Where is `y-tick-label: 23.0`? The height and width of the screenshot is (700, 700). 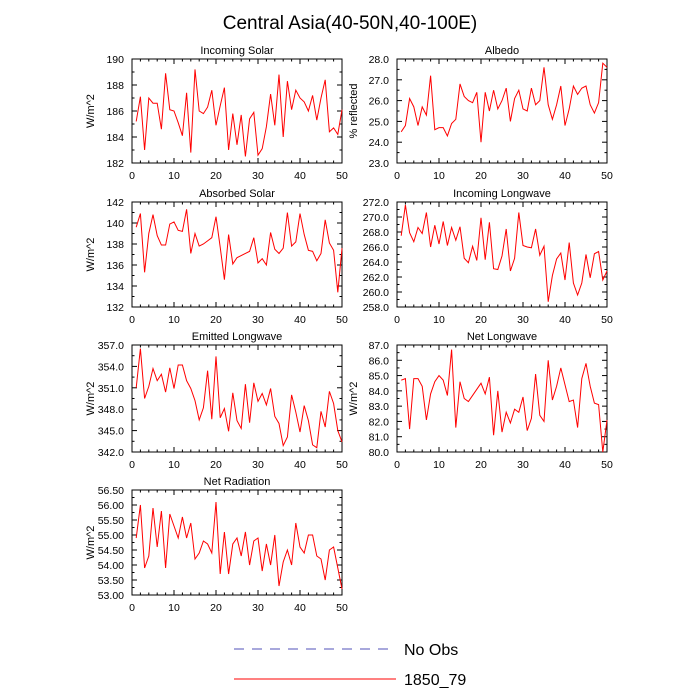 y-tick-label: 23.0 is located at coordinates (379, 164).